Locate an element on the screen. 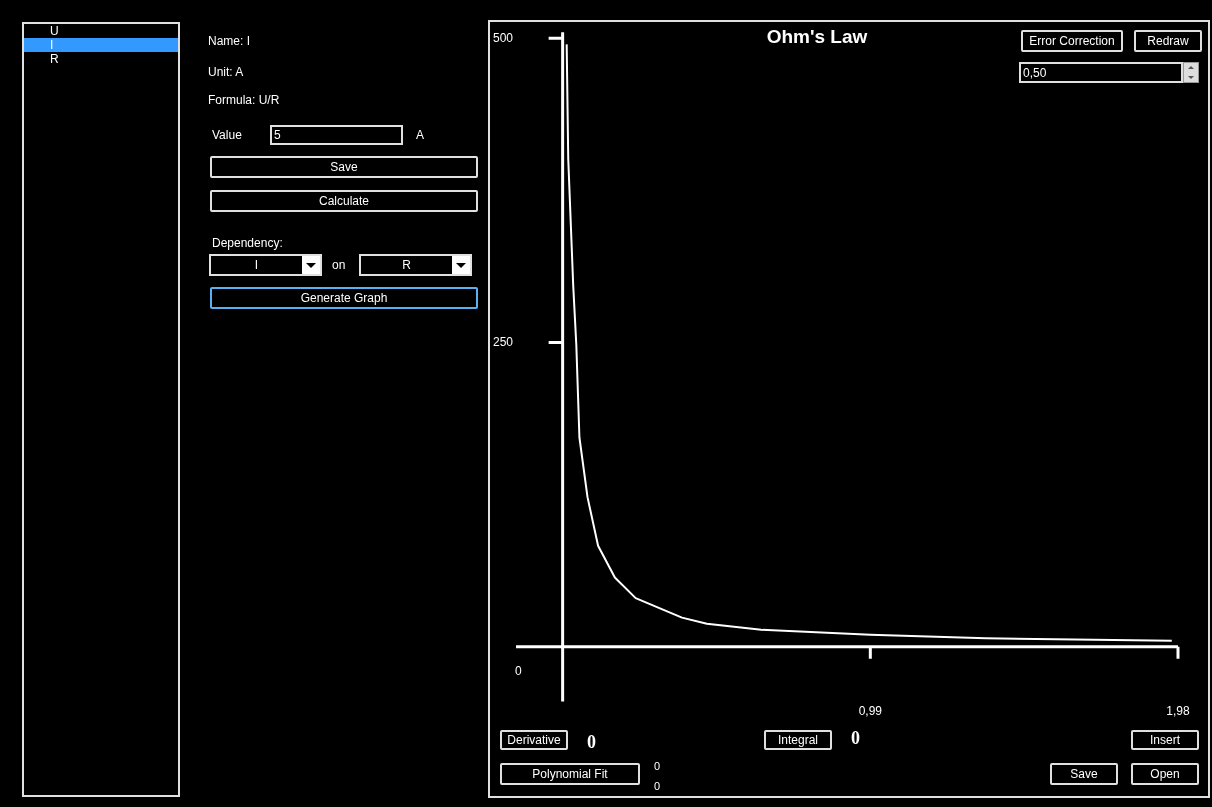 The width and height of the screenshot is (1212, 807). dropdown: R is located at coordinates (415, 265).